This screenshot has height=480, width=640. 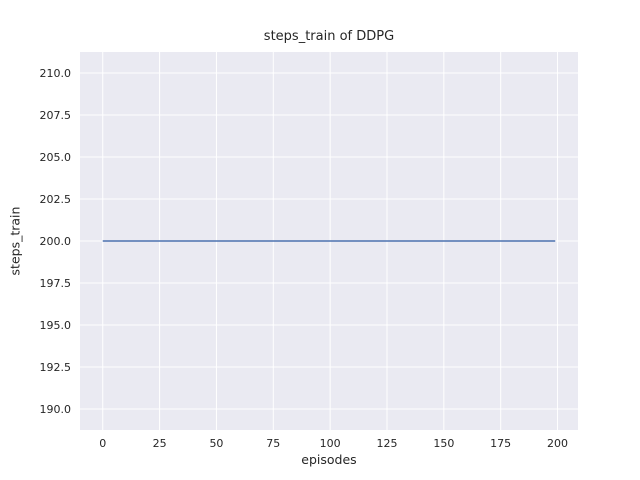 What do you see at coordinates (56, 157) in the screenshot?
I see `y-tick-label: 205.0` at bounding box center [56, 157].